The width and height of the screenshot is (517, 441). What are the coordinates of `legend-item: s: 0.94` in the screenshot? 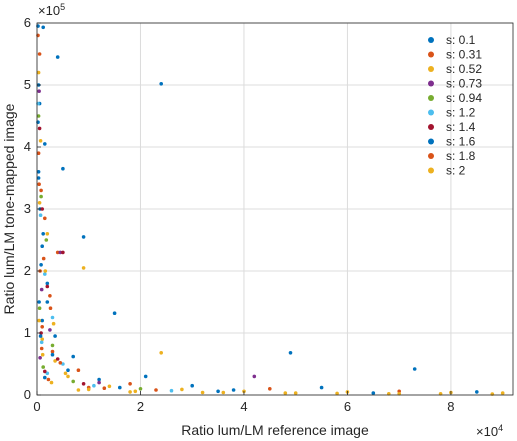 It's located at (455, 98).